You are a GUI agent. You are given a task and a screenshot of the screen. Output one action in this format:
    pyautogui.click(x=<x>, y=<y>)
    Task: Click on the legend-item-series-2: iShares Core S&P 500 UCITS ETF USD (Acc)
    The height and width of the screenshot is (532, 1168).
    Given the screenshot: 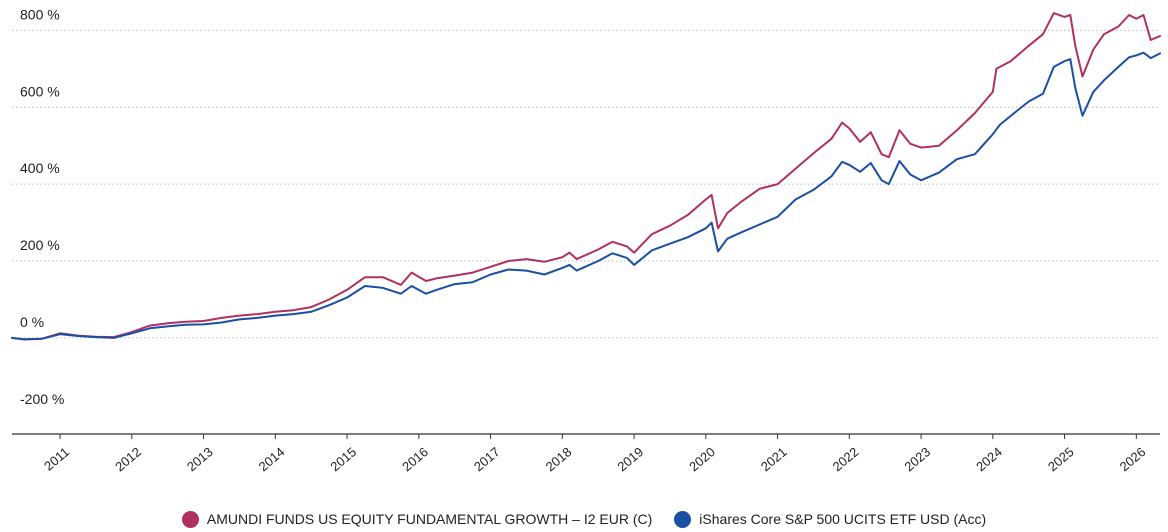 What is the action you would take?
    pyautogui.click(x=830, y=519)
    